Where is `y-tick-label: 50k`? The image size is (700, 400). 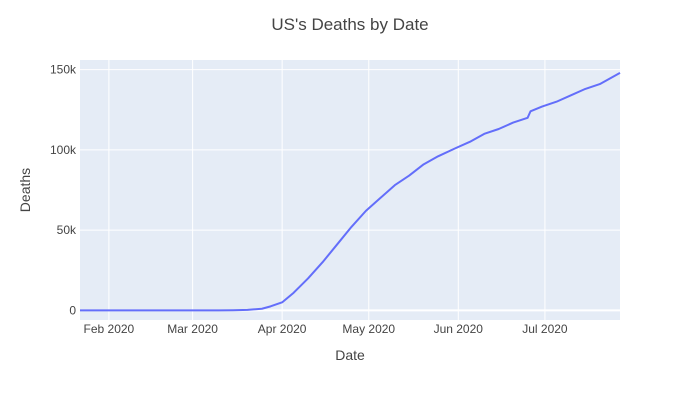 y-tick-label: 50k is located at coordinates (67, 230).